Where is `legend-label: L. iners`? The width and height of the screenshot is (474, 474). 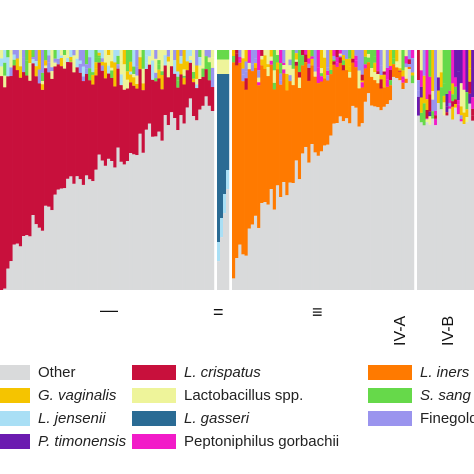
legend-label: L. iners is located at coordinates (445, 372).